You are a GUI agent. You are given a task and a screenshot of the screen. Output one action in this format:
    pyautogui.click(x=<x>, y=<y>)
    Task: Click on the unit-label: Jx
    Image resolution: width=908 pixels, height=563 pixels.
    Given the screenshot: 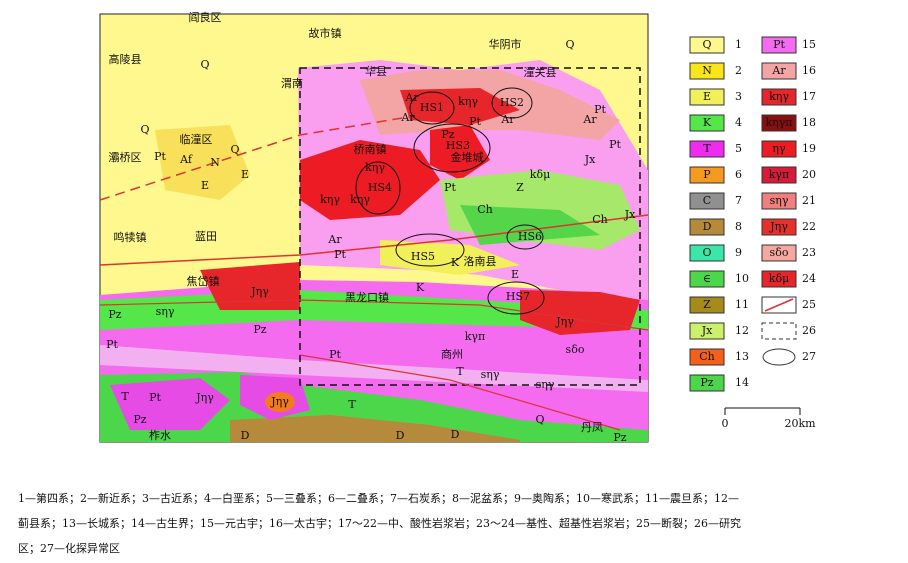 What is the action you would take?
    pyautogui.click(x=590, y=159)
    